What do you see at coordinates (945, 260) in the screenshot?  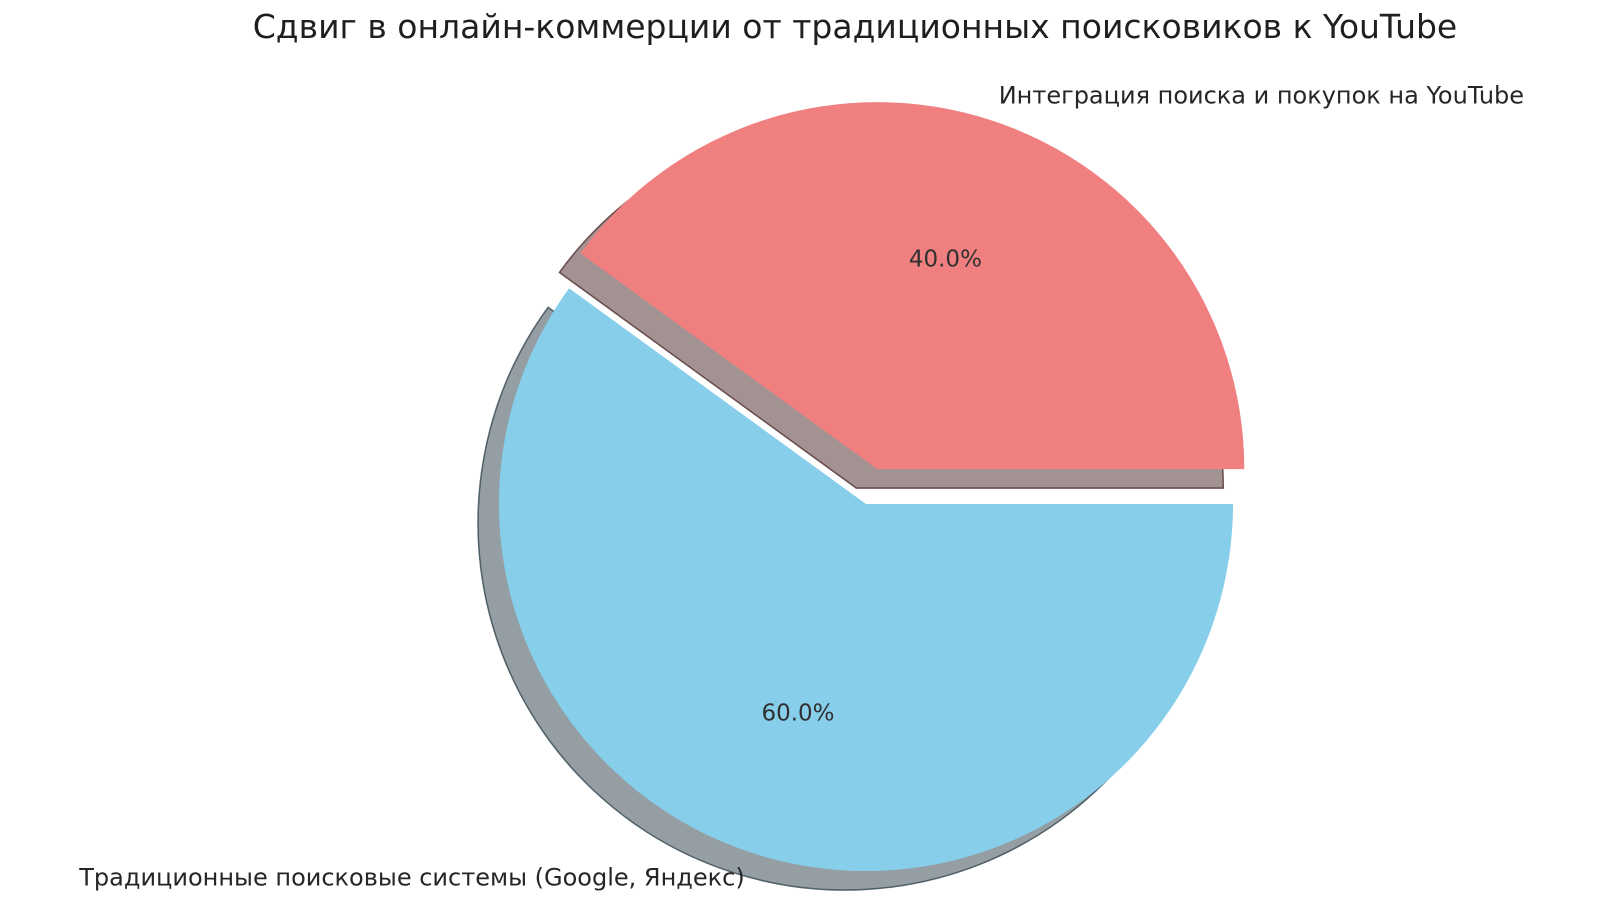 I see `slice-percent-youtube: 40.0%` at bounding box center [945, 260].